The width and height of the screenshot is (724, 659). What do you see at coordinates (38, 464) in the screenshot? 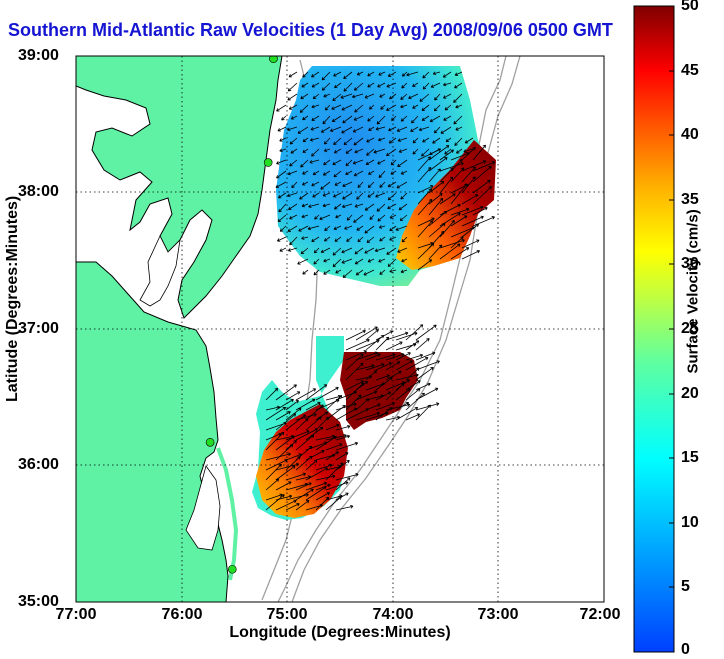
I see `y-tick-label: 36:00` at bounding box center [38, 464].